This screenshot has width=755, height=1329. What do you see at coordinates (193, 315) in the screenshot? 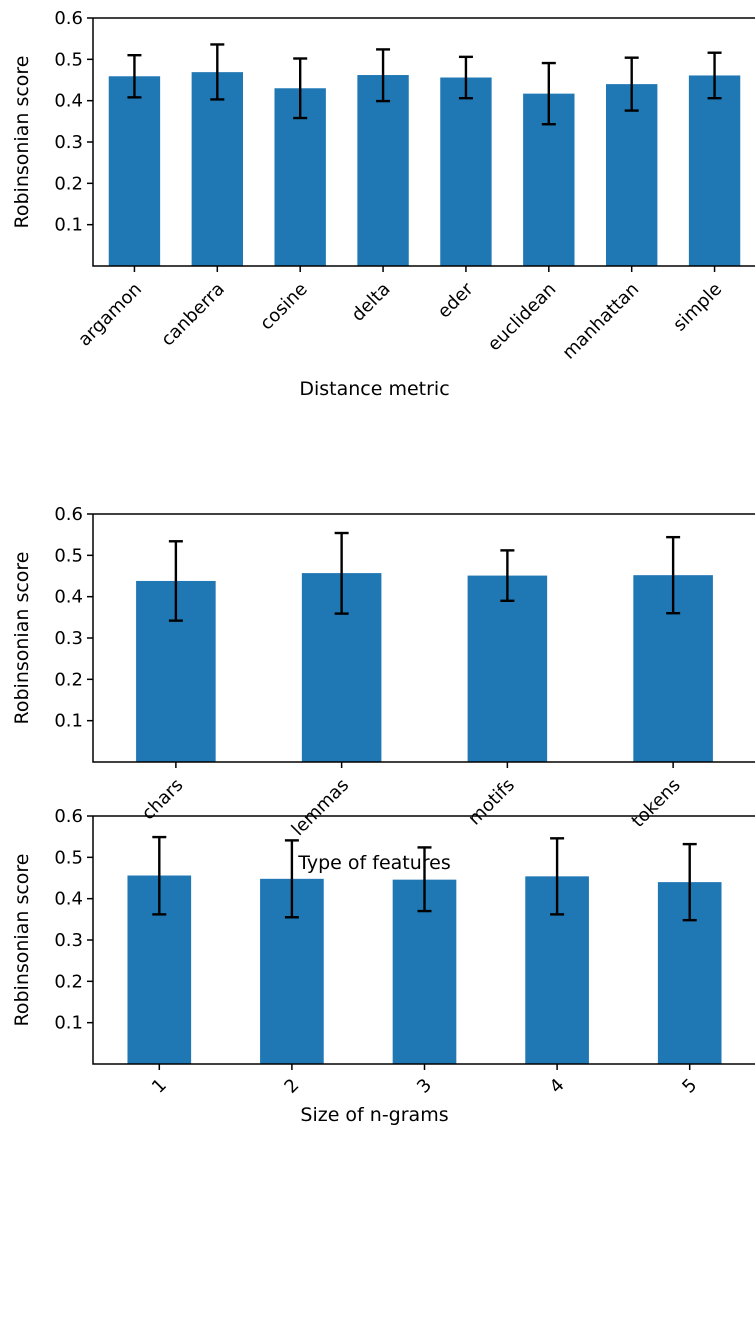
I see `x-tick-label-canberra: canberra` at bounding box center [193, 315].